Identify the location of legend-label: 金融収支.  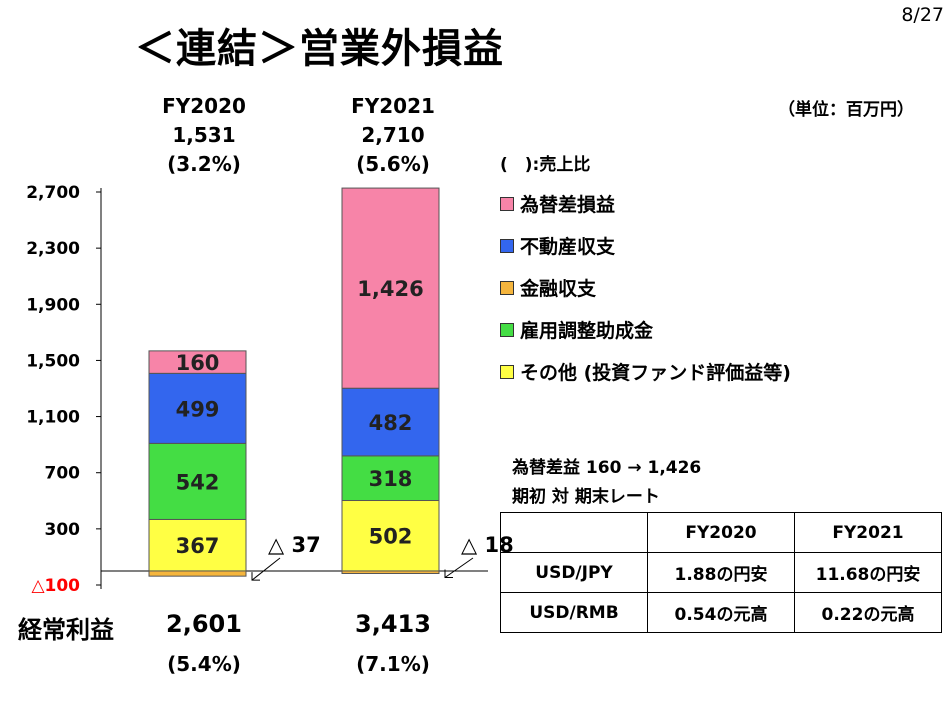
(558, 289).